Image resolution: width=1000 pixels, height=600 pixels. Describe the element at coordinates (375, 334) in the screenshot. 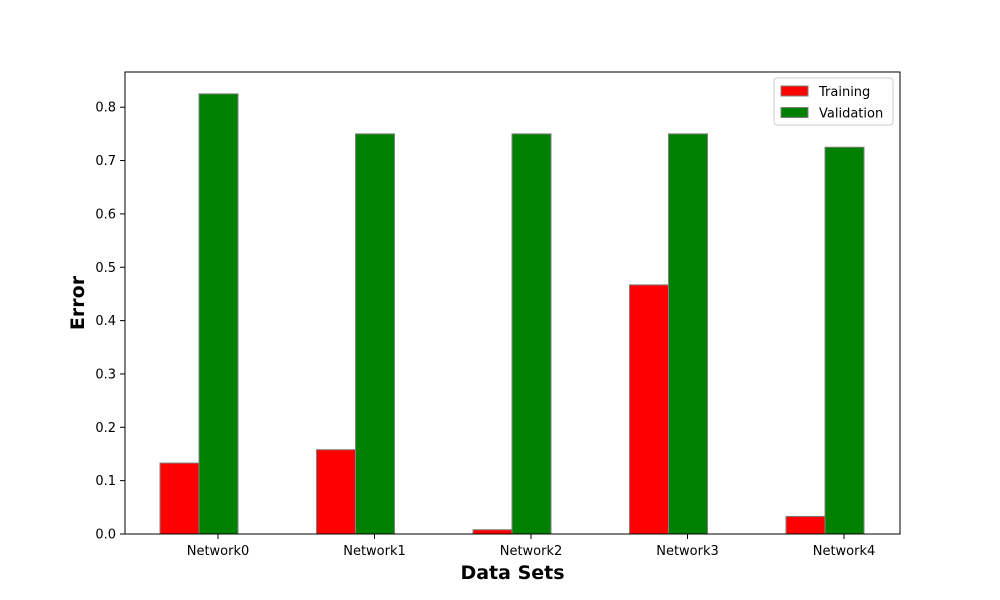

I see `bar-validation-network1` at that location.